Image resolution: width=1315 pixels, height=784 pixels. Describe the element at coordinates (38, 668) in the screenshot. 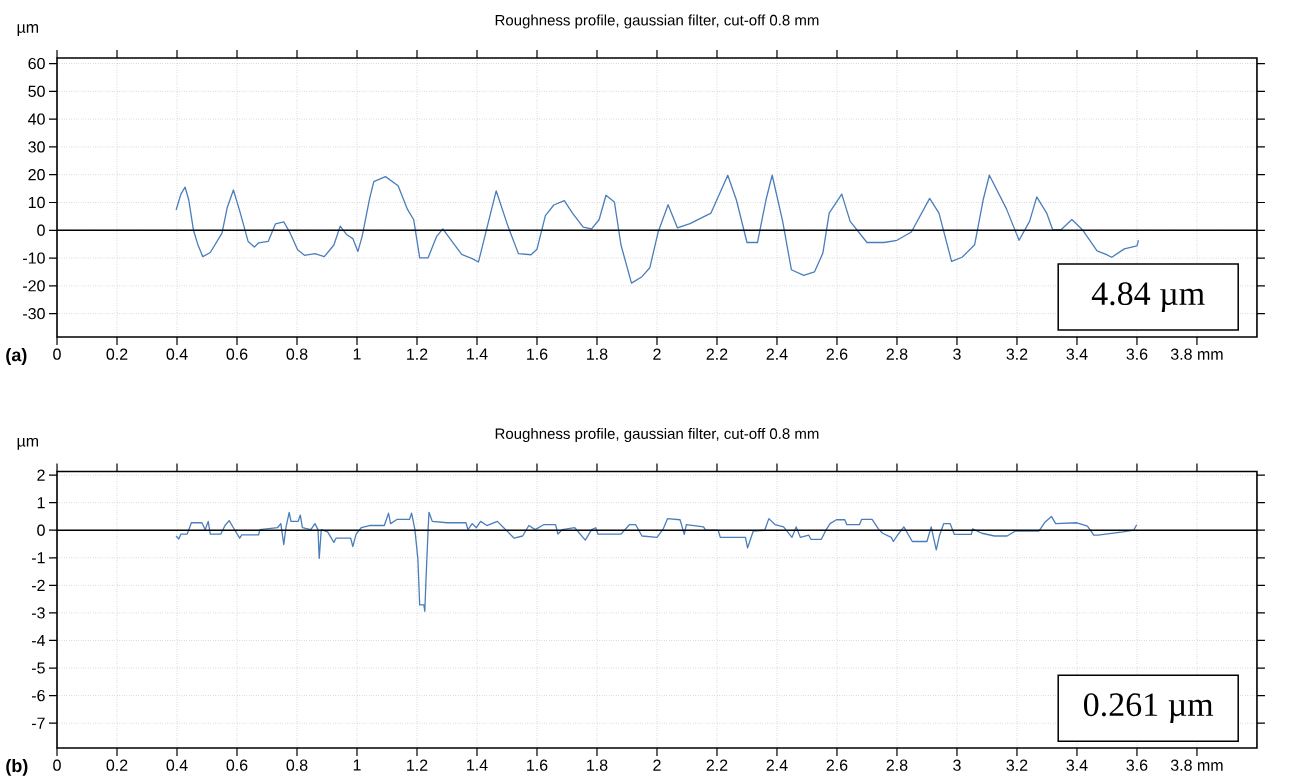

I see `y-tick-label: -5` at that location.